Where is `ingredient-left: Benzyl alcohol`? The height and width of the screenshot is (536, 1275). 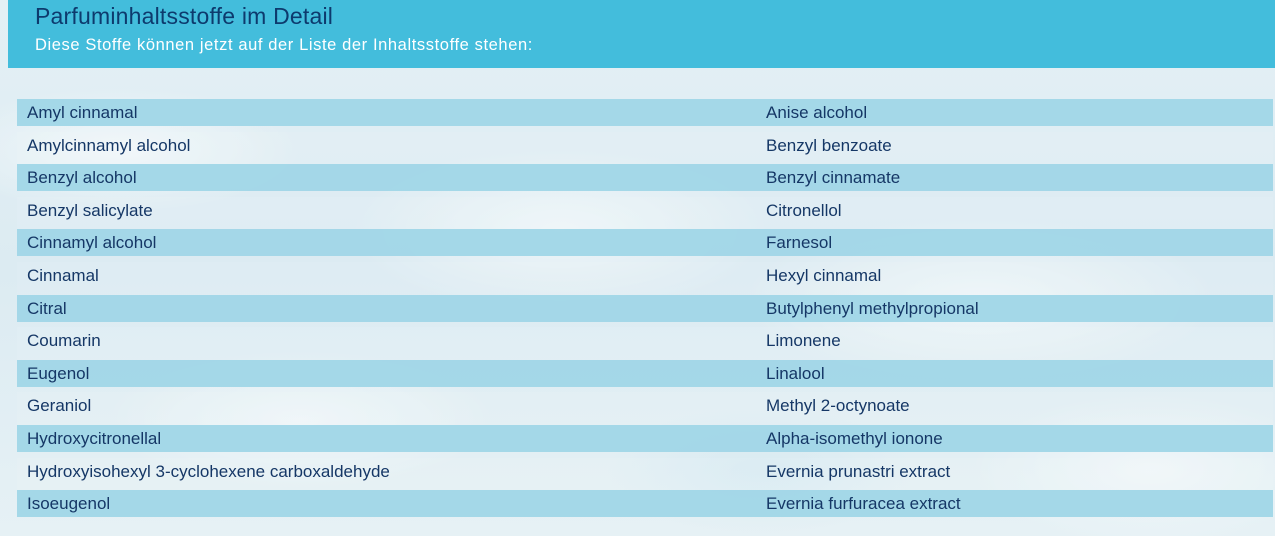 ingredient-left: Benzyl alcohol is located at coordinates (82, 178).